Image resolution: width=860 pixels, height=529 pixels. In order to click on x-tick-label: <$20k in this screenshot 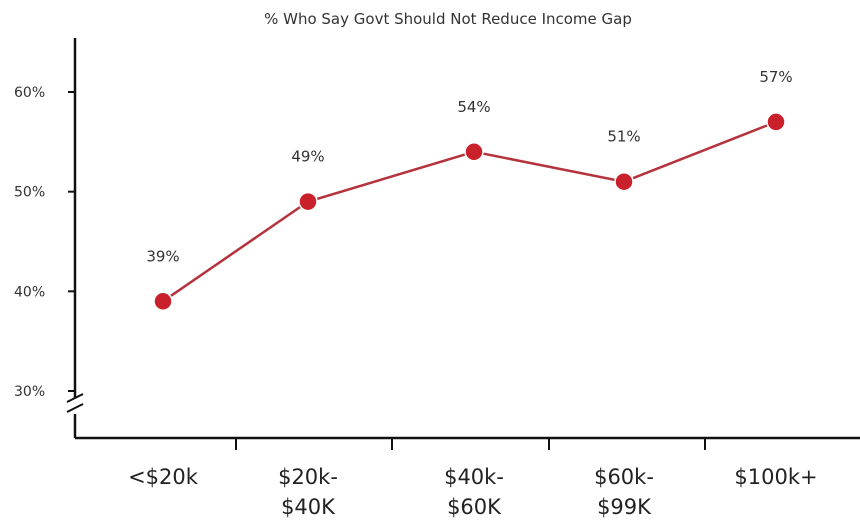, I will do `click(163, 477)`.